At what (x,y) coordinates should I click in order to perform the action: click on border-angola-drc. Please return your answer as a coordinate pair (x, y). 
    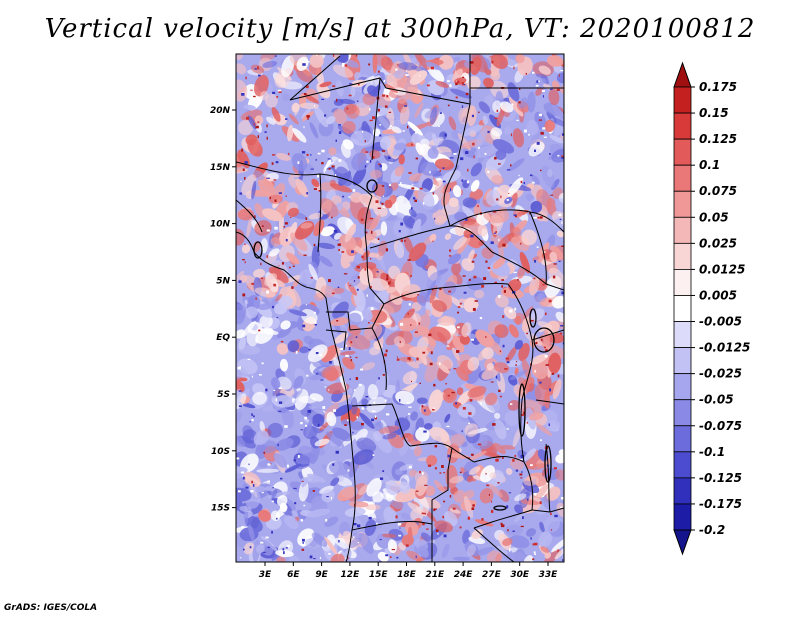
    Looking at the image, I should click on (413, 433).